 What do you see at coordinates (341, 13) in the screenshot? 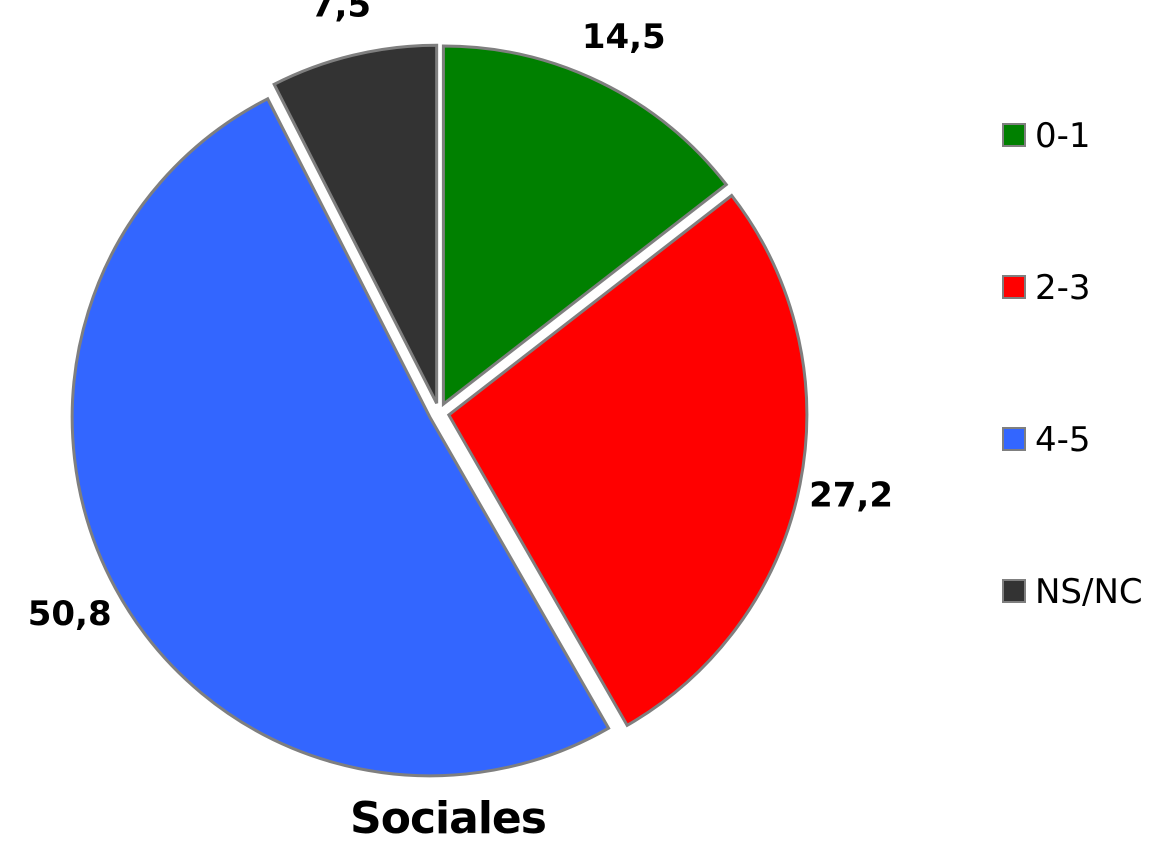
I see `value-label-ns-nc: 7,5` at bounding box center [341, 13].